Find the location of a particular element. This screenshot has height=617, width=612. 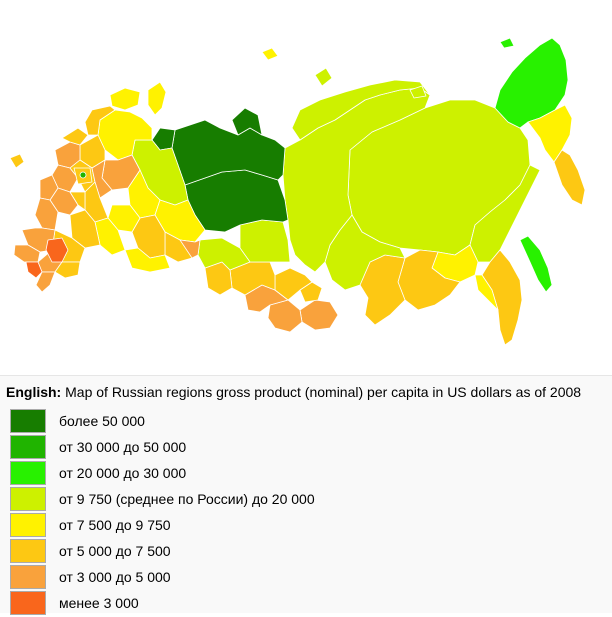

region-taymyr is located at coordinates (361, 110).